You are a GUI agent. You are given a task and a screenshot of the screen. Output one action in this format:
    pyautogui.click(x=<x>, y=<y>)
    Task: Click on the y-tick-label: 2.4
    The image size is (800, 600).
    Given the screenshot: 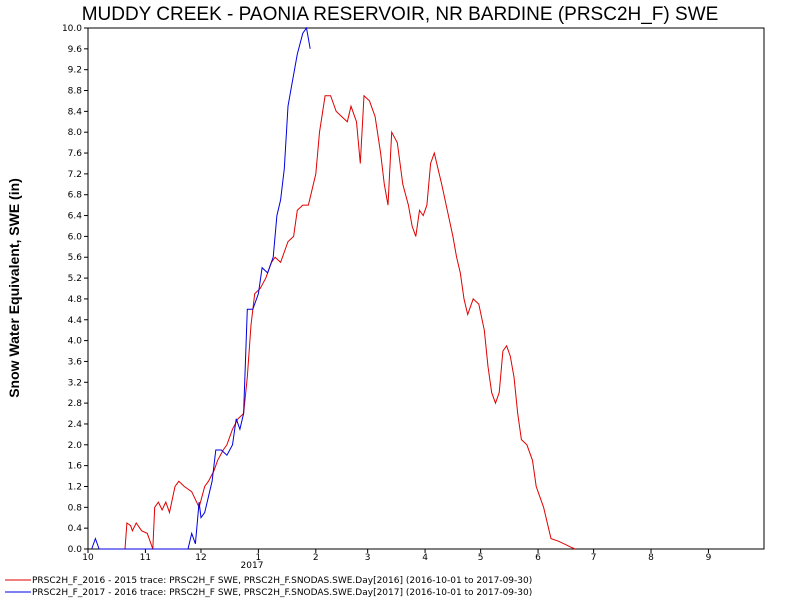 What is the action you would take?
    pyautogui.click(x=75, y=425)
    